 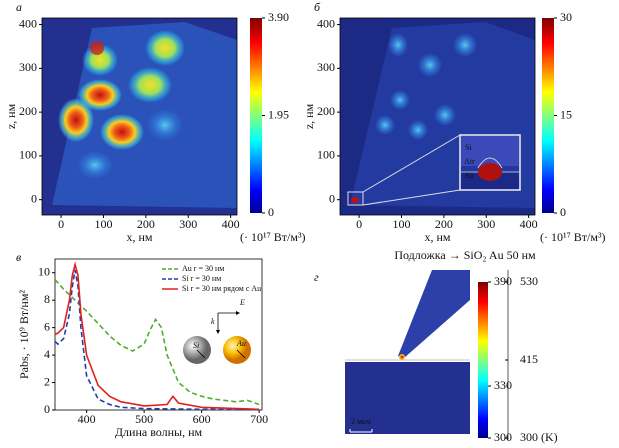 What do you see at coordinates (159, 432) in the screenshot?
I see `x-axis-label: Длина волны, нм` at bounding box center [159, 432].